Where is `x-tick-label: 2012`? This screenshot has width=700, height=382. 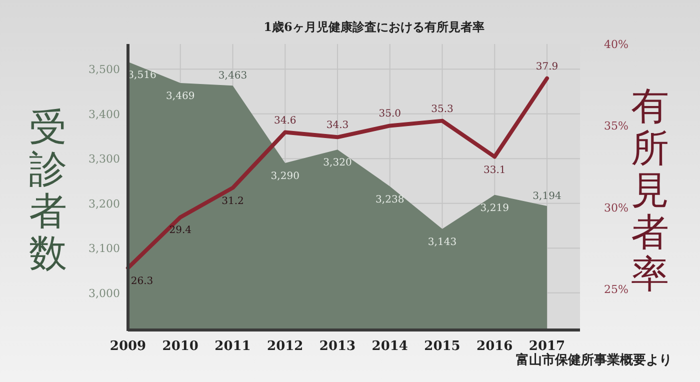
x-tick-label: 2012 is located at coordinates (285, 346).